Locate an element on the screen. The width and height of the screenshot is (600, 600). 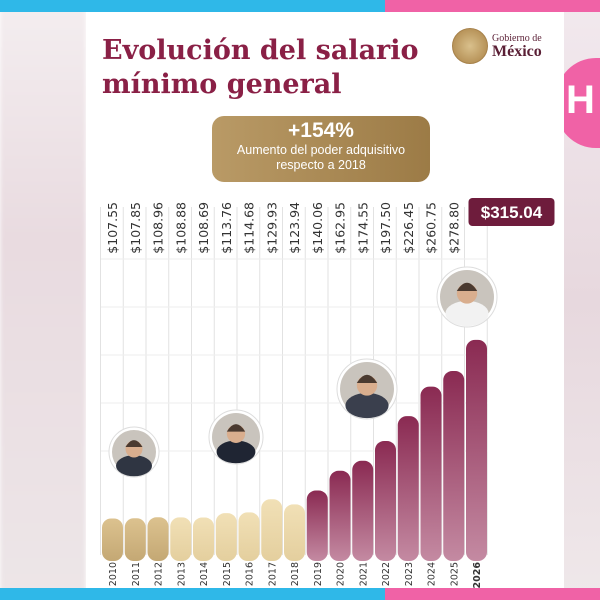
value-label-2017: $129.93 is located at coordinates (271, 228).